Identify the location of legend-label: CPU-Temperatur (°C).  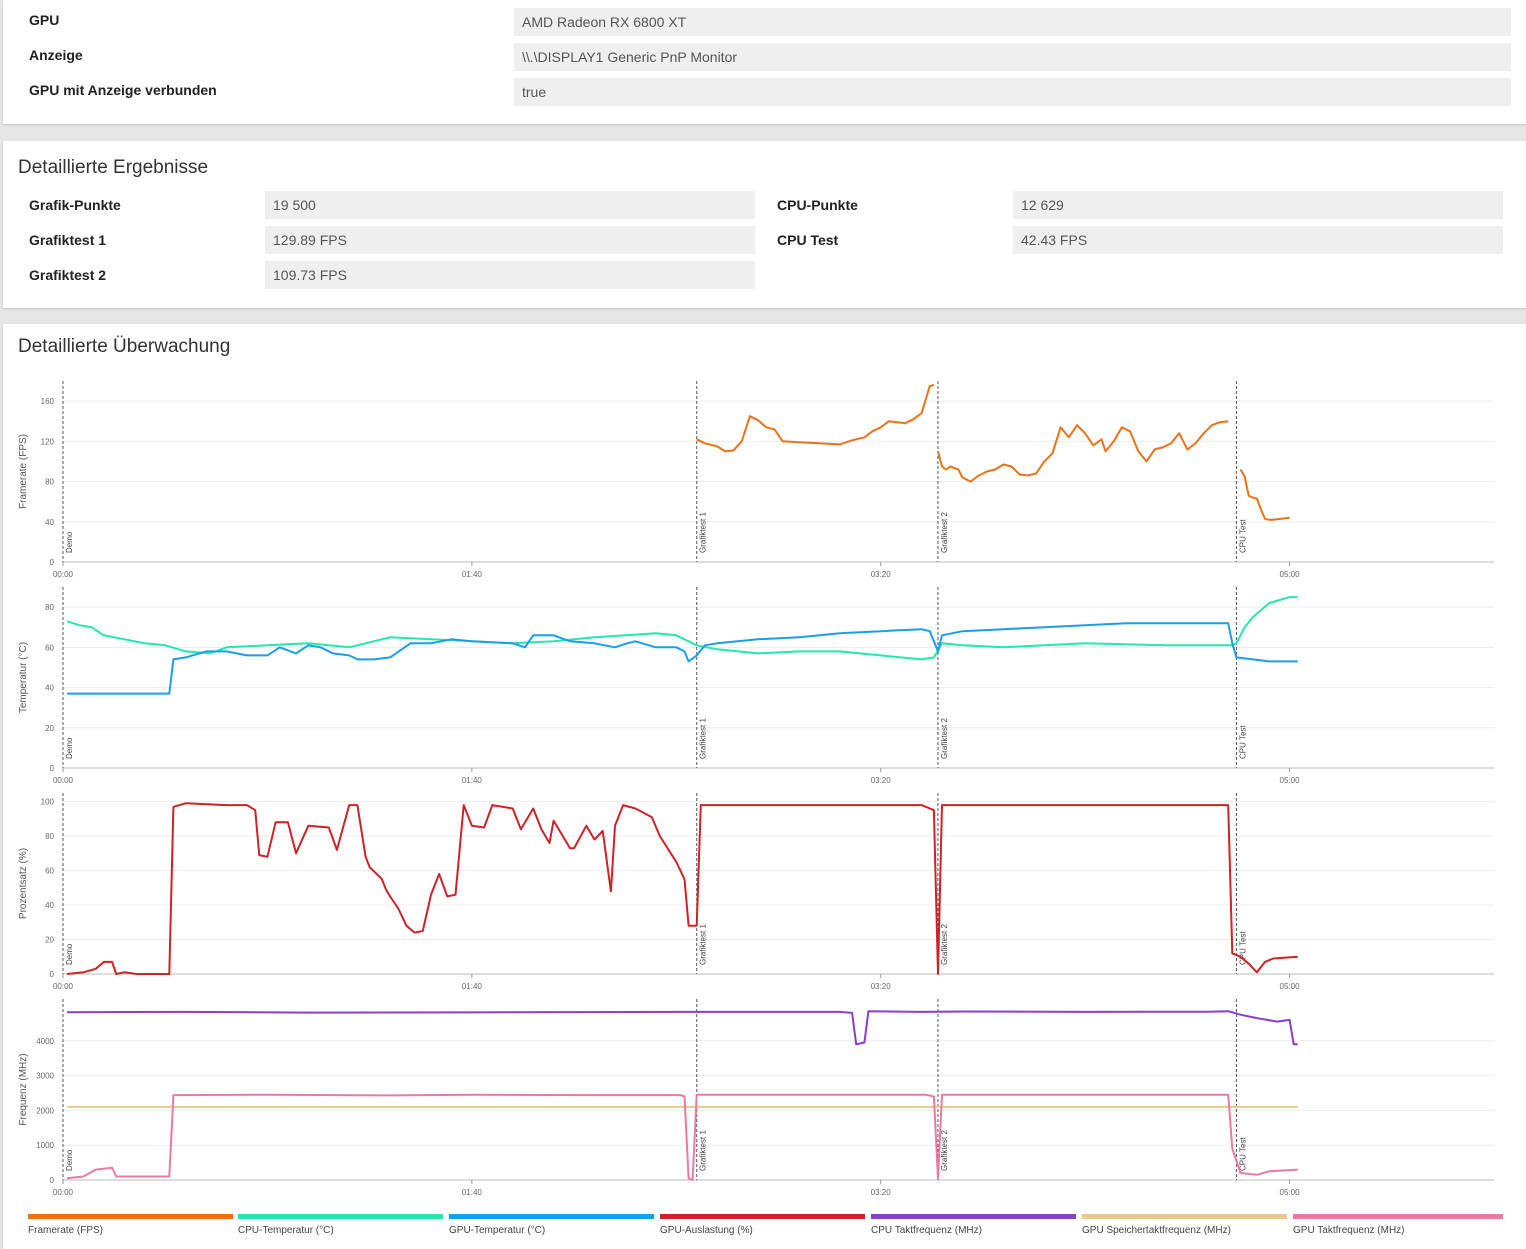
(286, 1230).